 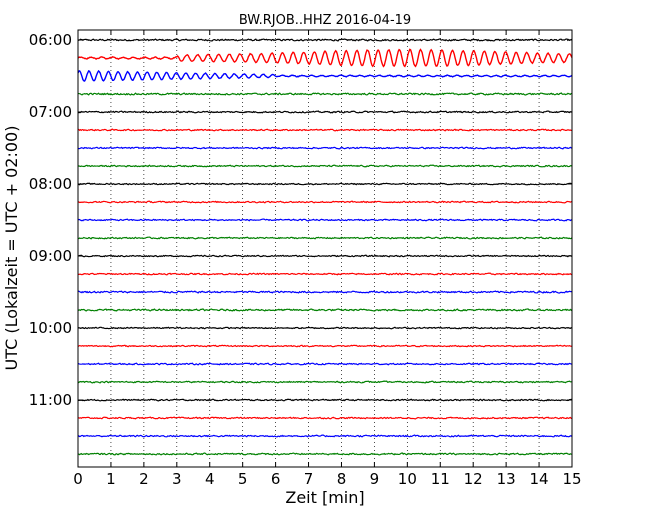 What do you see at coordinates (50, 40) in the screenshot?
I see `y-tick-label: 06:00` at bounding box center [50, 40].